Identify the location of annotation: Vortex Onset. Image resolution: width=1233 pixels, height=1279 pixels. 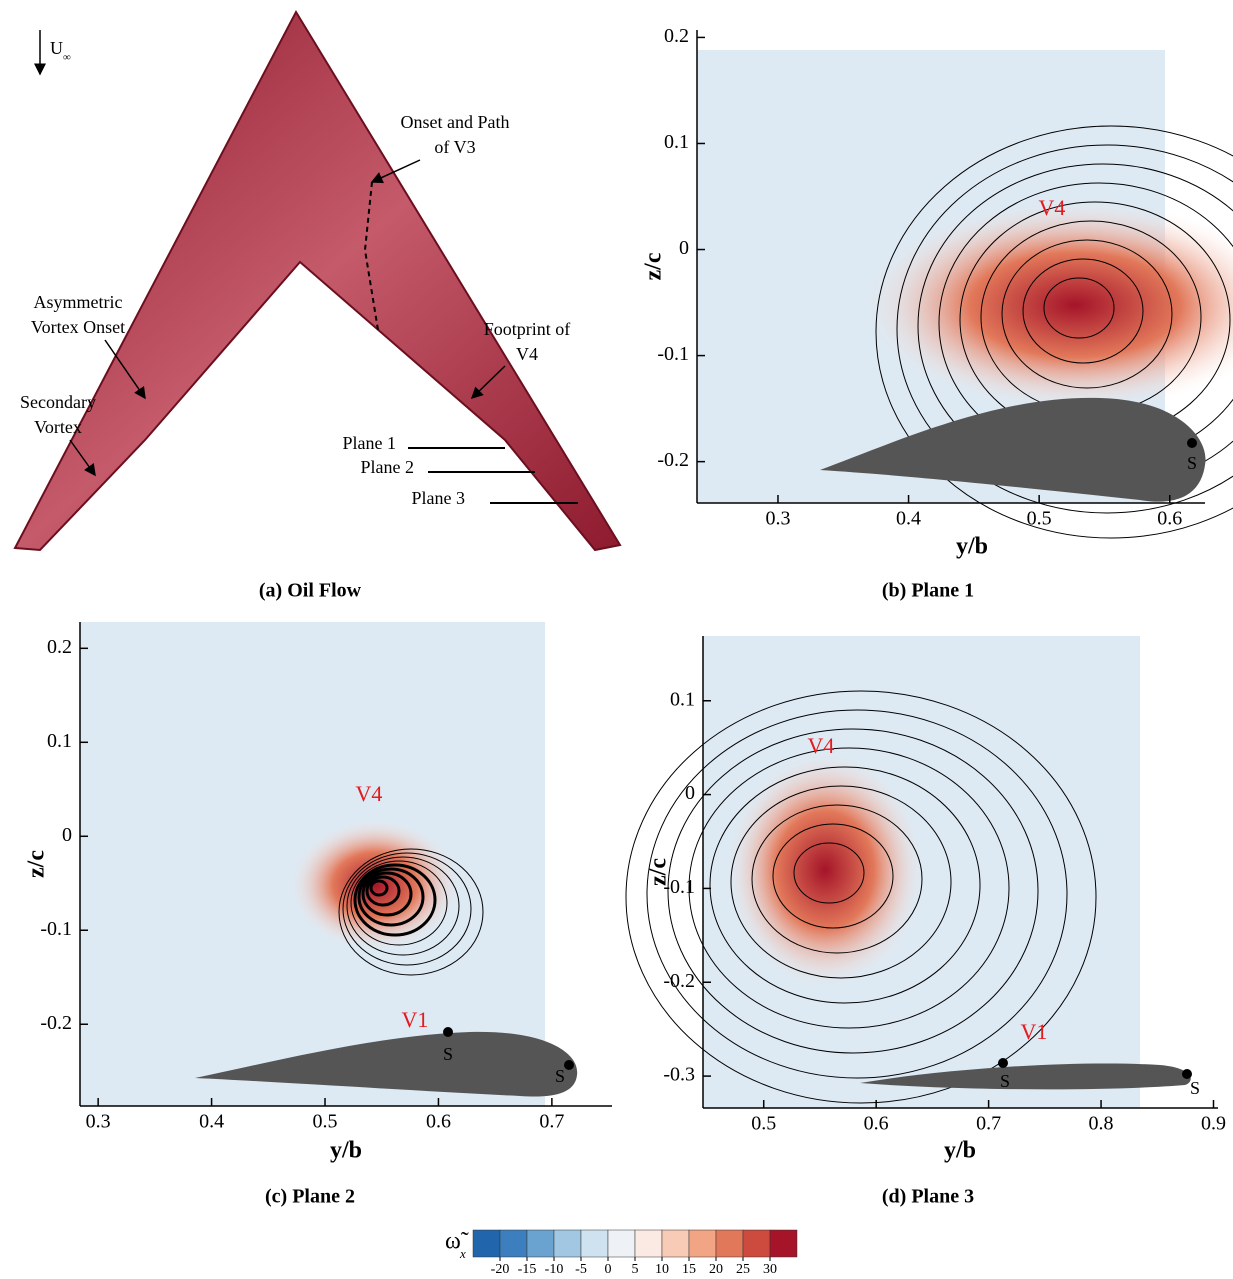
(78, 327).